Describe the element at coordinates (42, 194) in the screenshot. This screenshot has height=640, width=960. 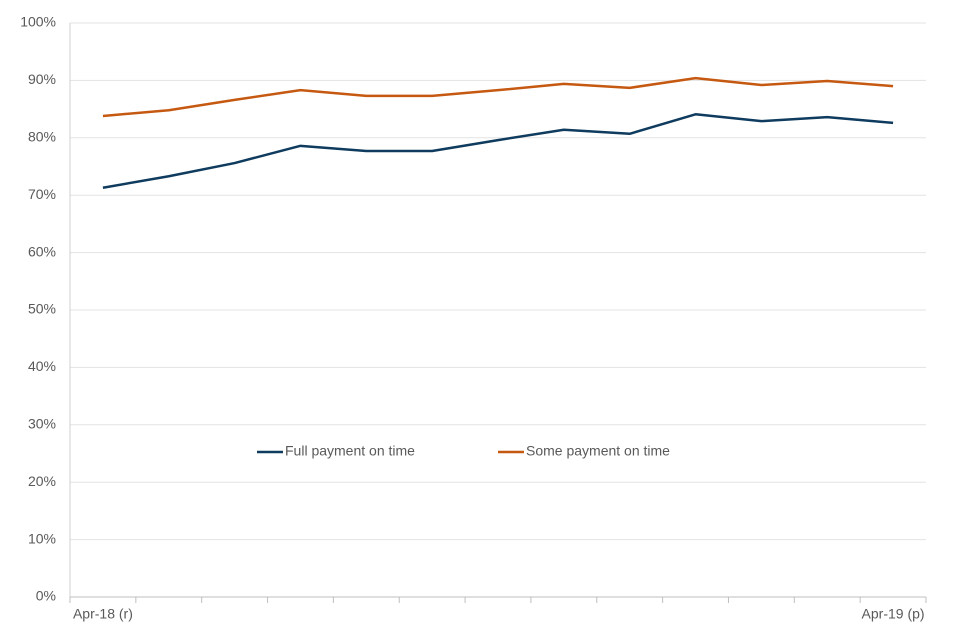
I see `y-tick-label: 70%` at that location.